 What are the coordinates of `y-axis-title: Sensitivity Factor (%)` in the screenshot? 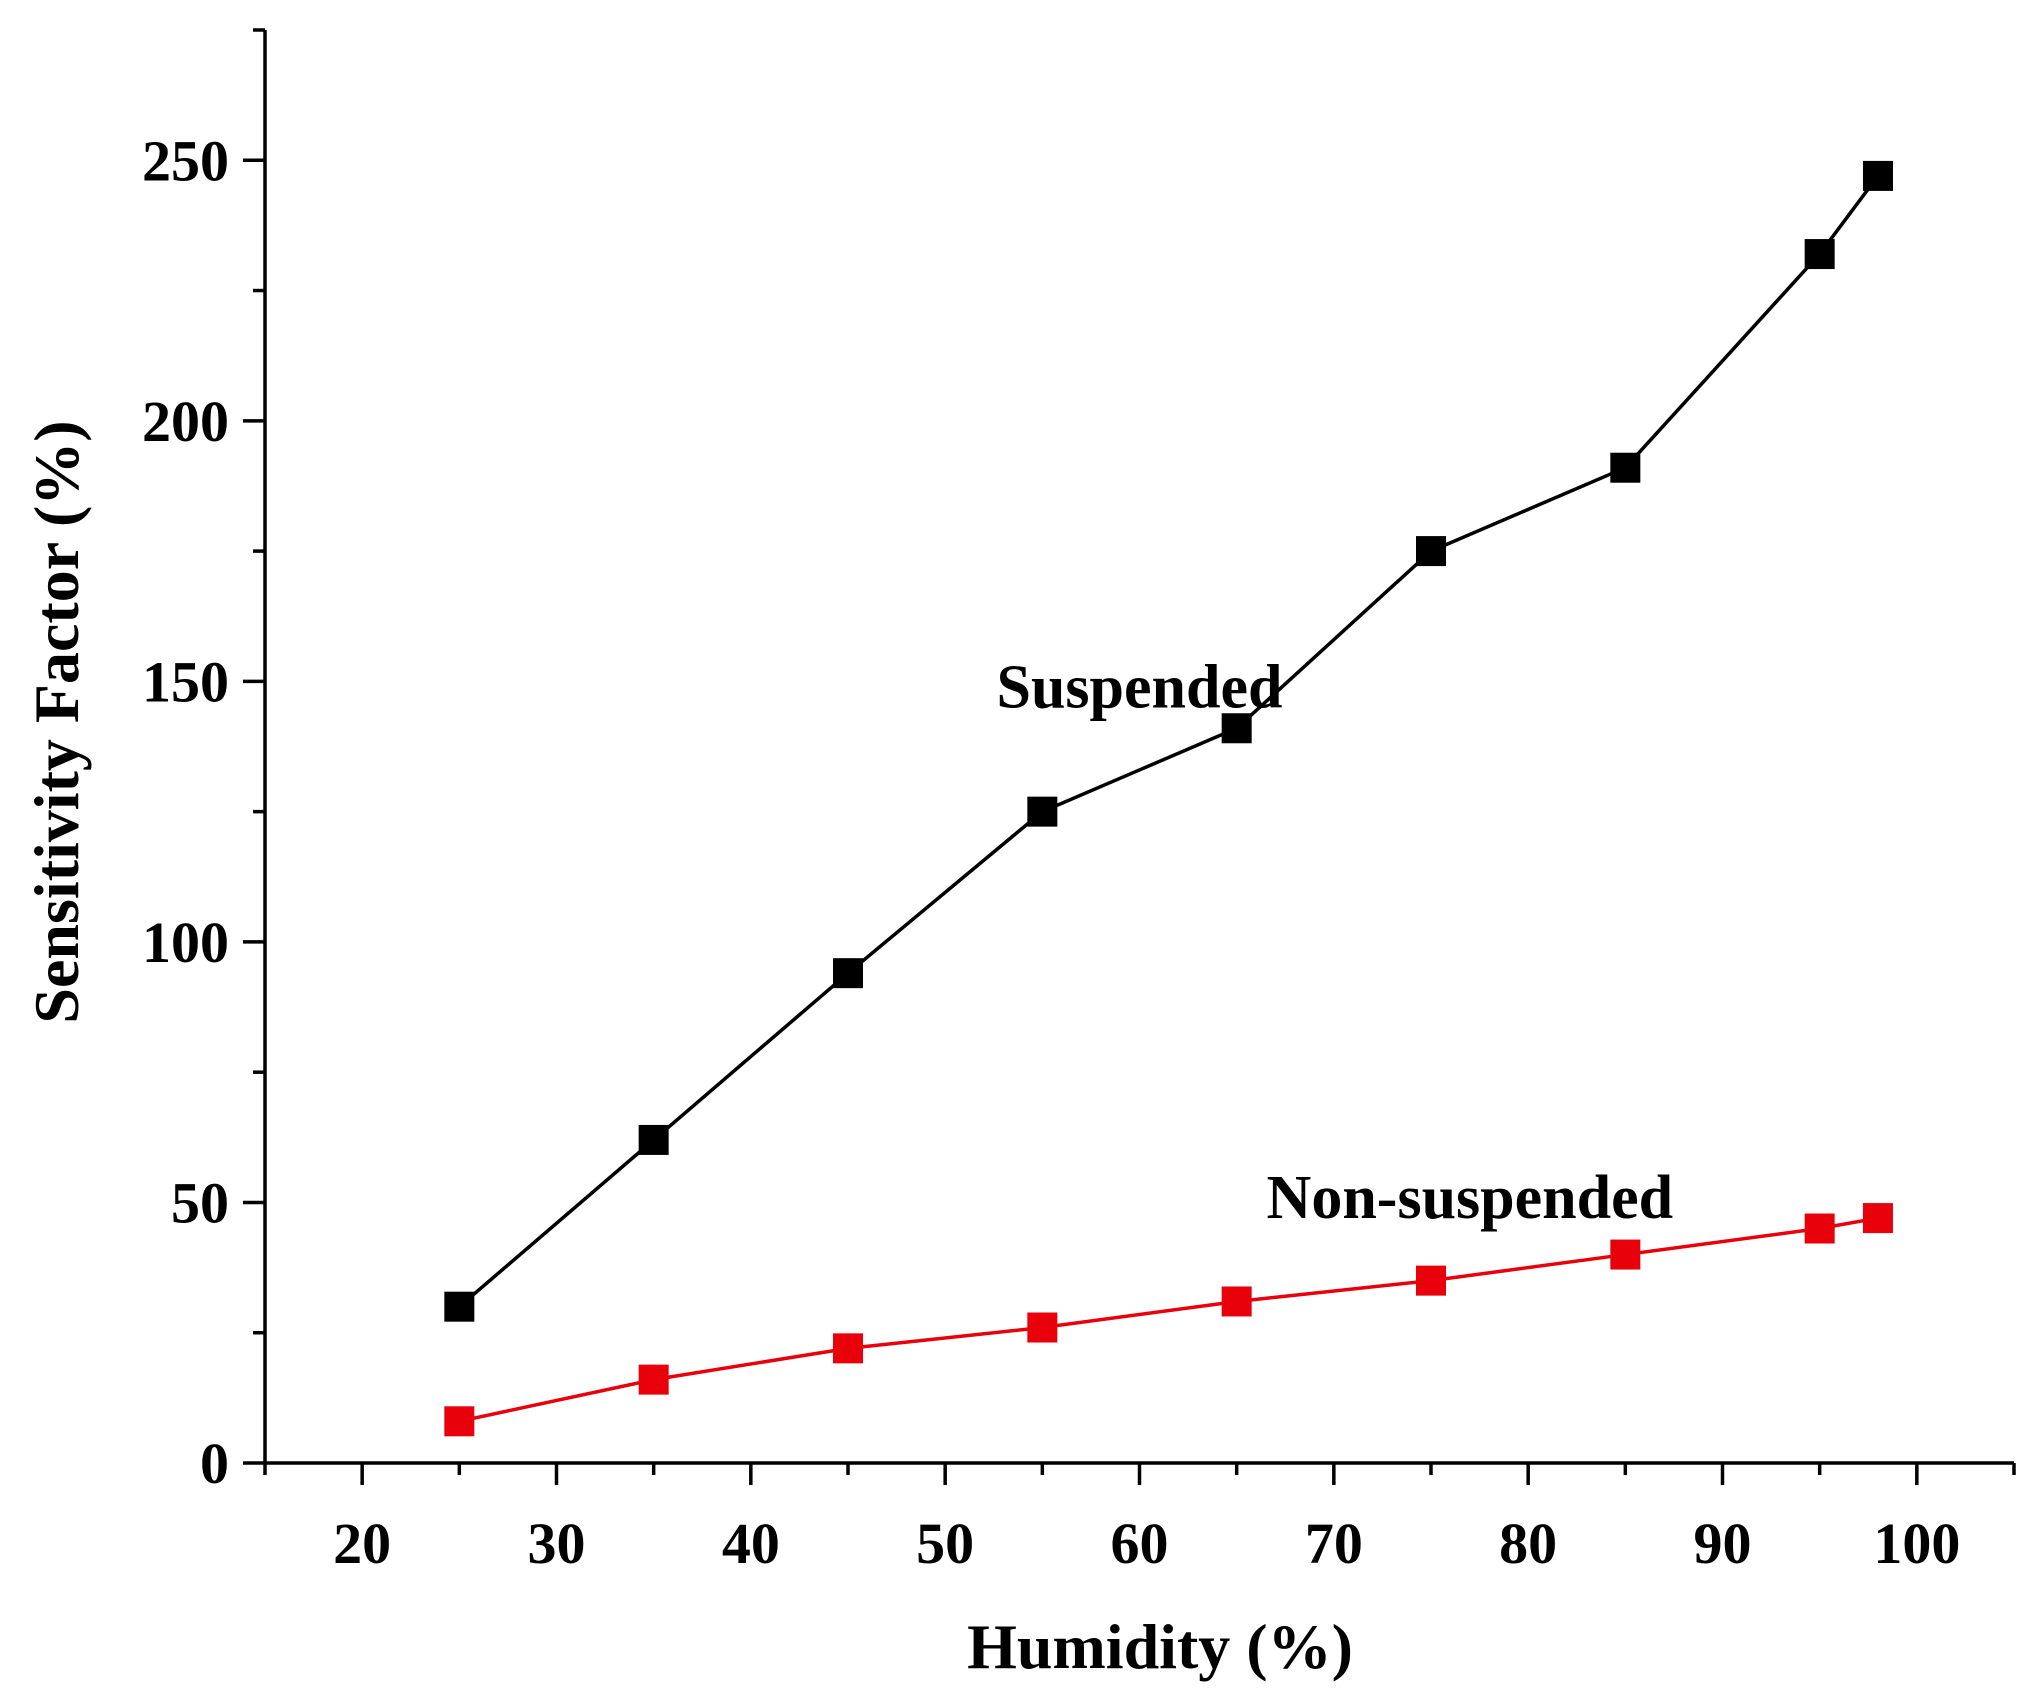 It's located at (56, 721).